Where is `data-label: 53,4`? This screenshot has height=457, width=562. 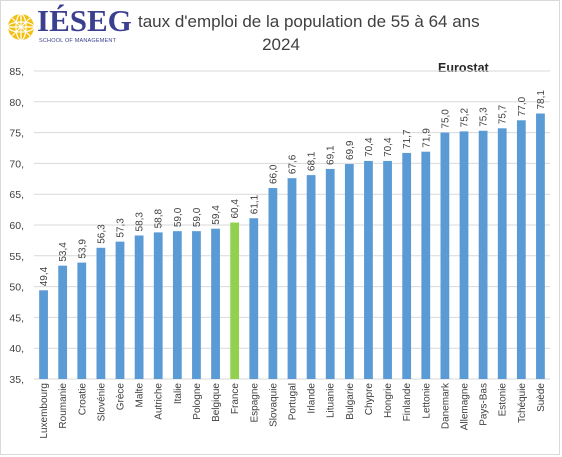
data-label: 53,4 is located at coordinates (63, 252).